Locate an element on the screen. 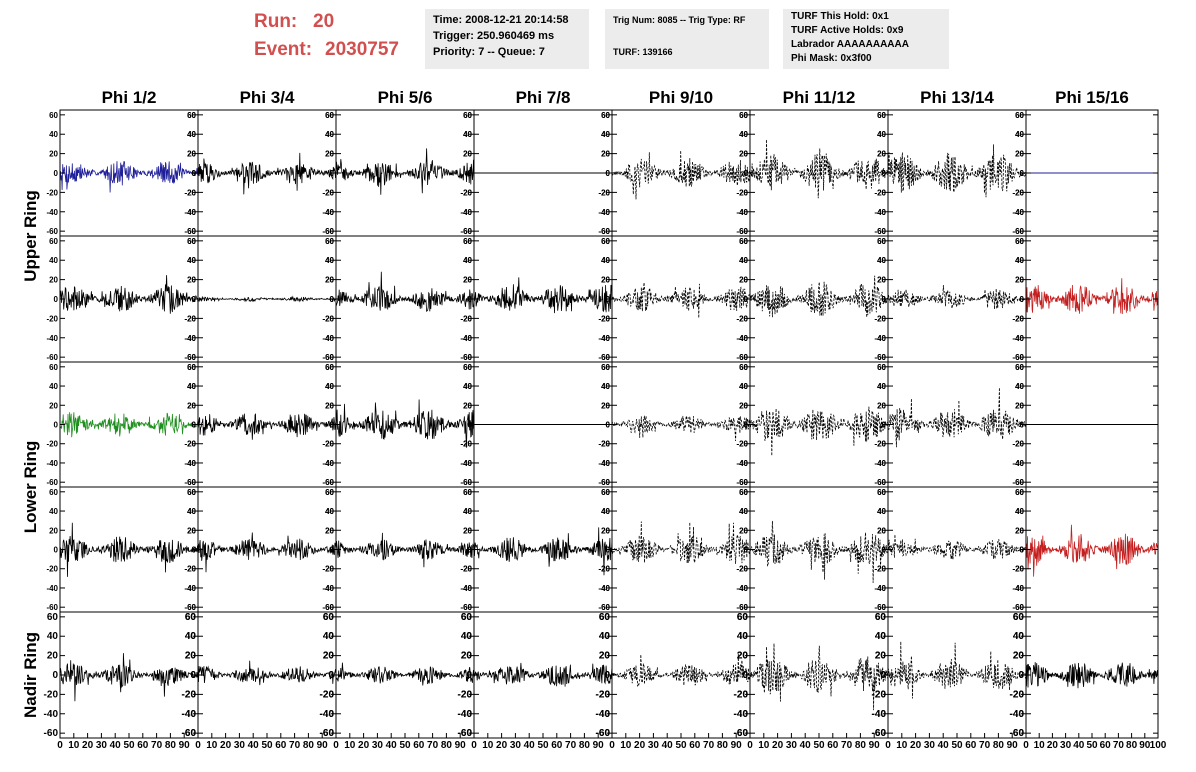  column-title: Phi 9/10 is located at coordinates (681, 97).